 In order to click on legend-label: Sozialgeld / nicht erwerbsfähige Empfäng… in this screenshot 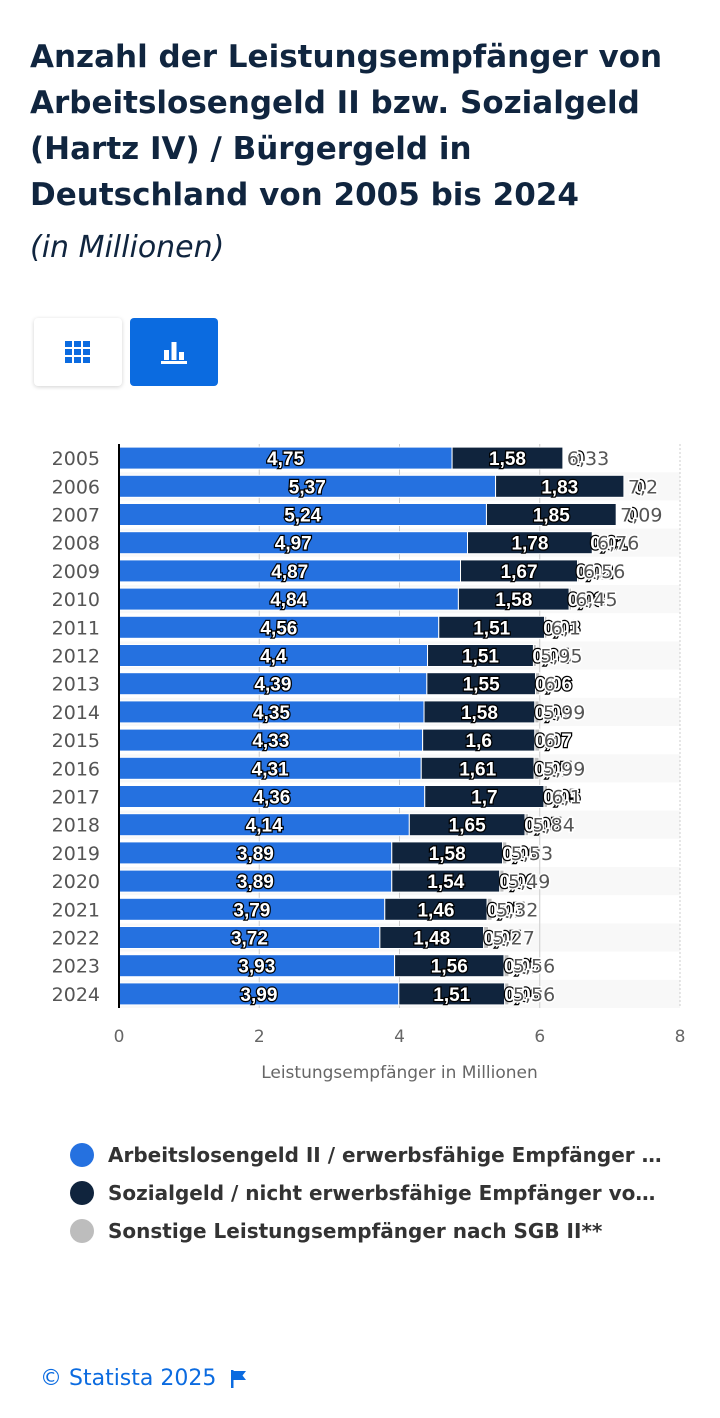, I will do `click(388, 1193)`.